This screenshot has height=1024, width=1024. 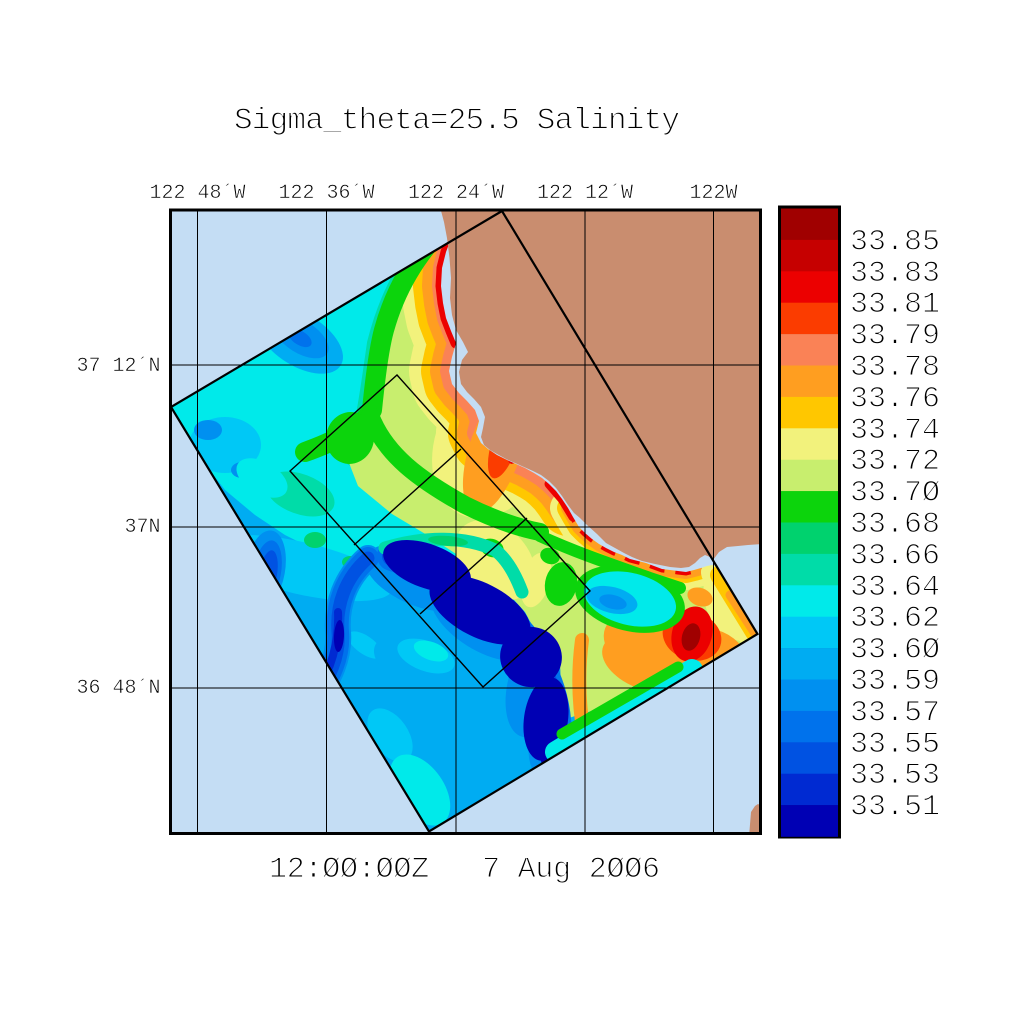 I want to click on svg-text: 33.76, so click(x=895, y=399).